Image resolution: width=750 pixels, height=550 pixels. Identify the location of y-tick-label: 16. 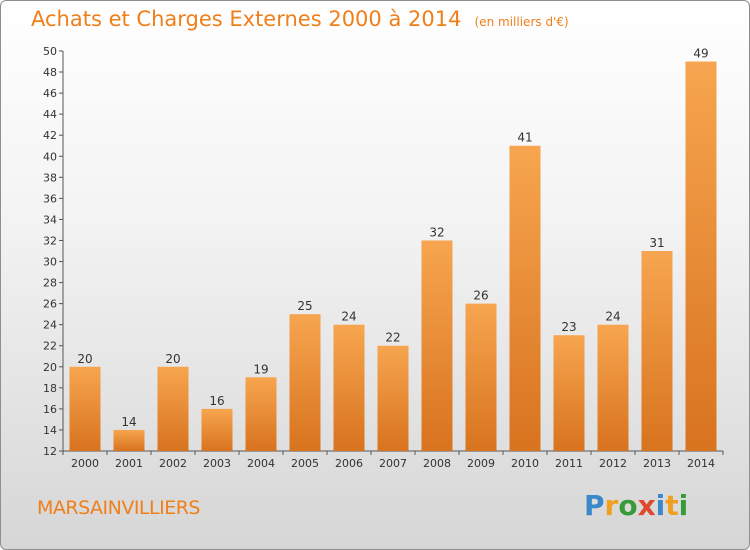
(50, 409).